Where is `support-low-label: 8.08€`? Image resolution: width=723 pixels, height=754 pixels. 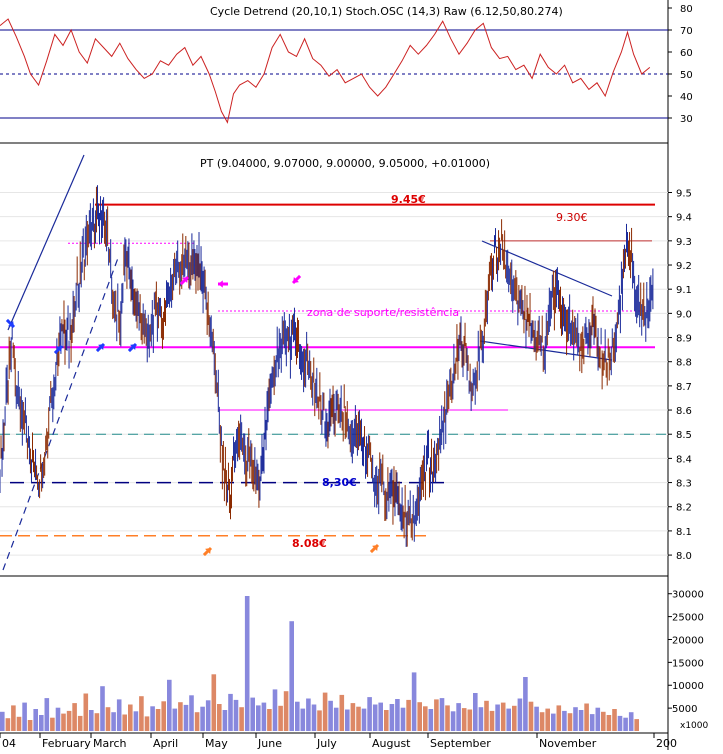 support-low-label: 8.08€ is located at coordinates (309, 543).